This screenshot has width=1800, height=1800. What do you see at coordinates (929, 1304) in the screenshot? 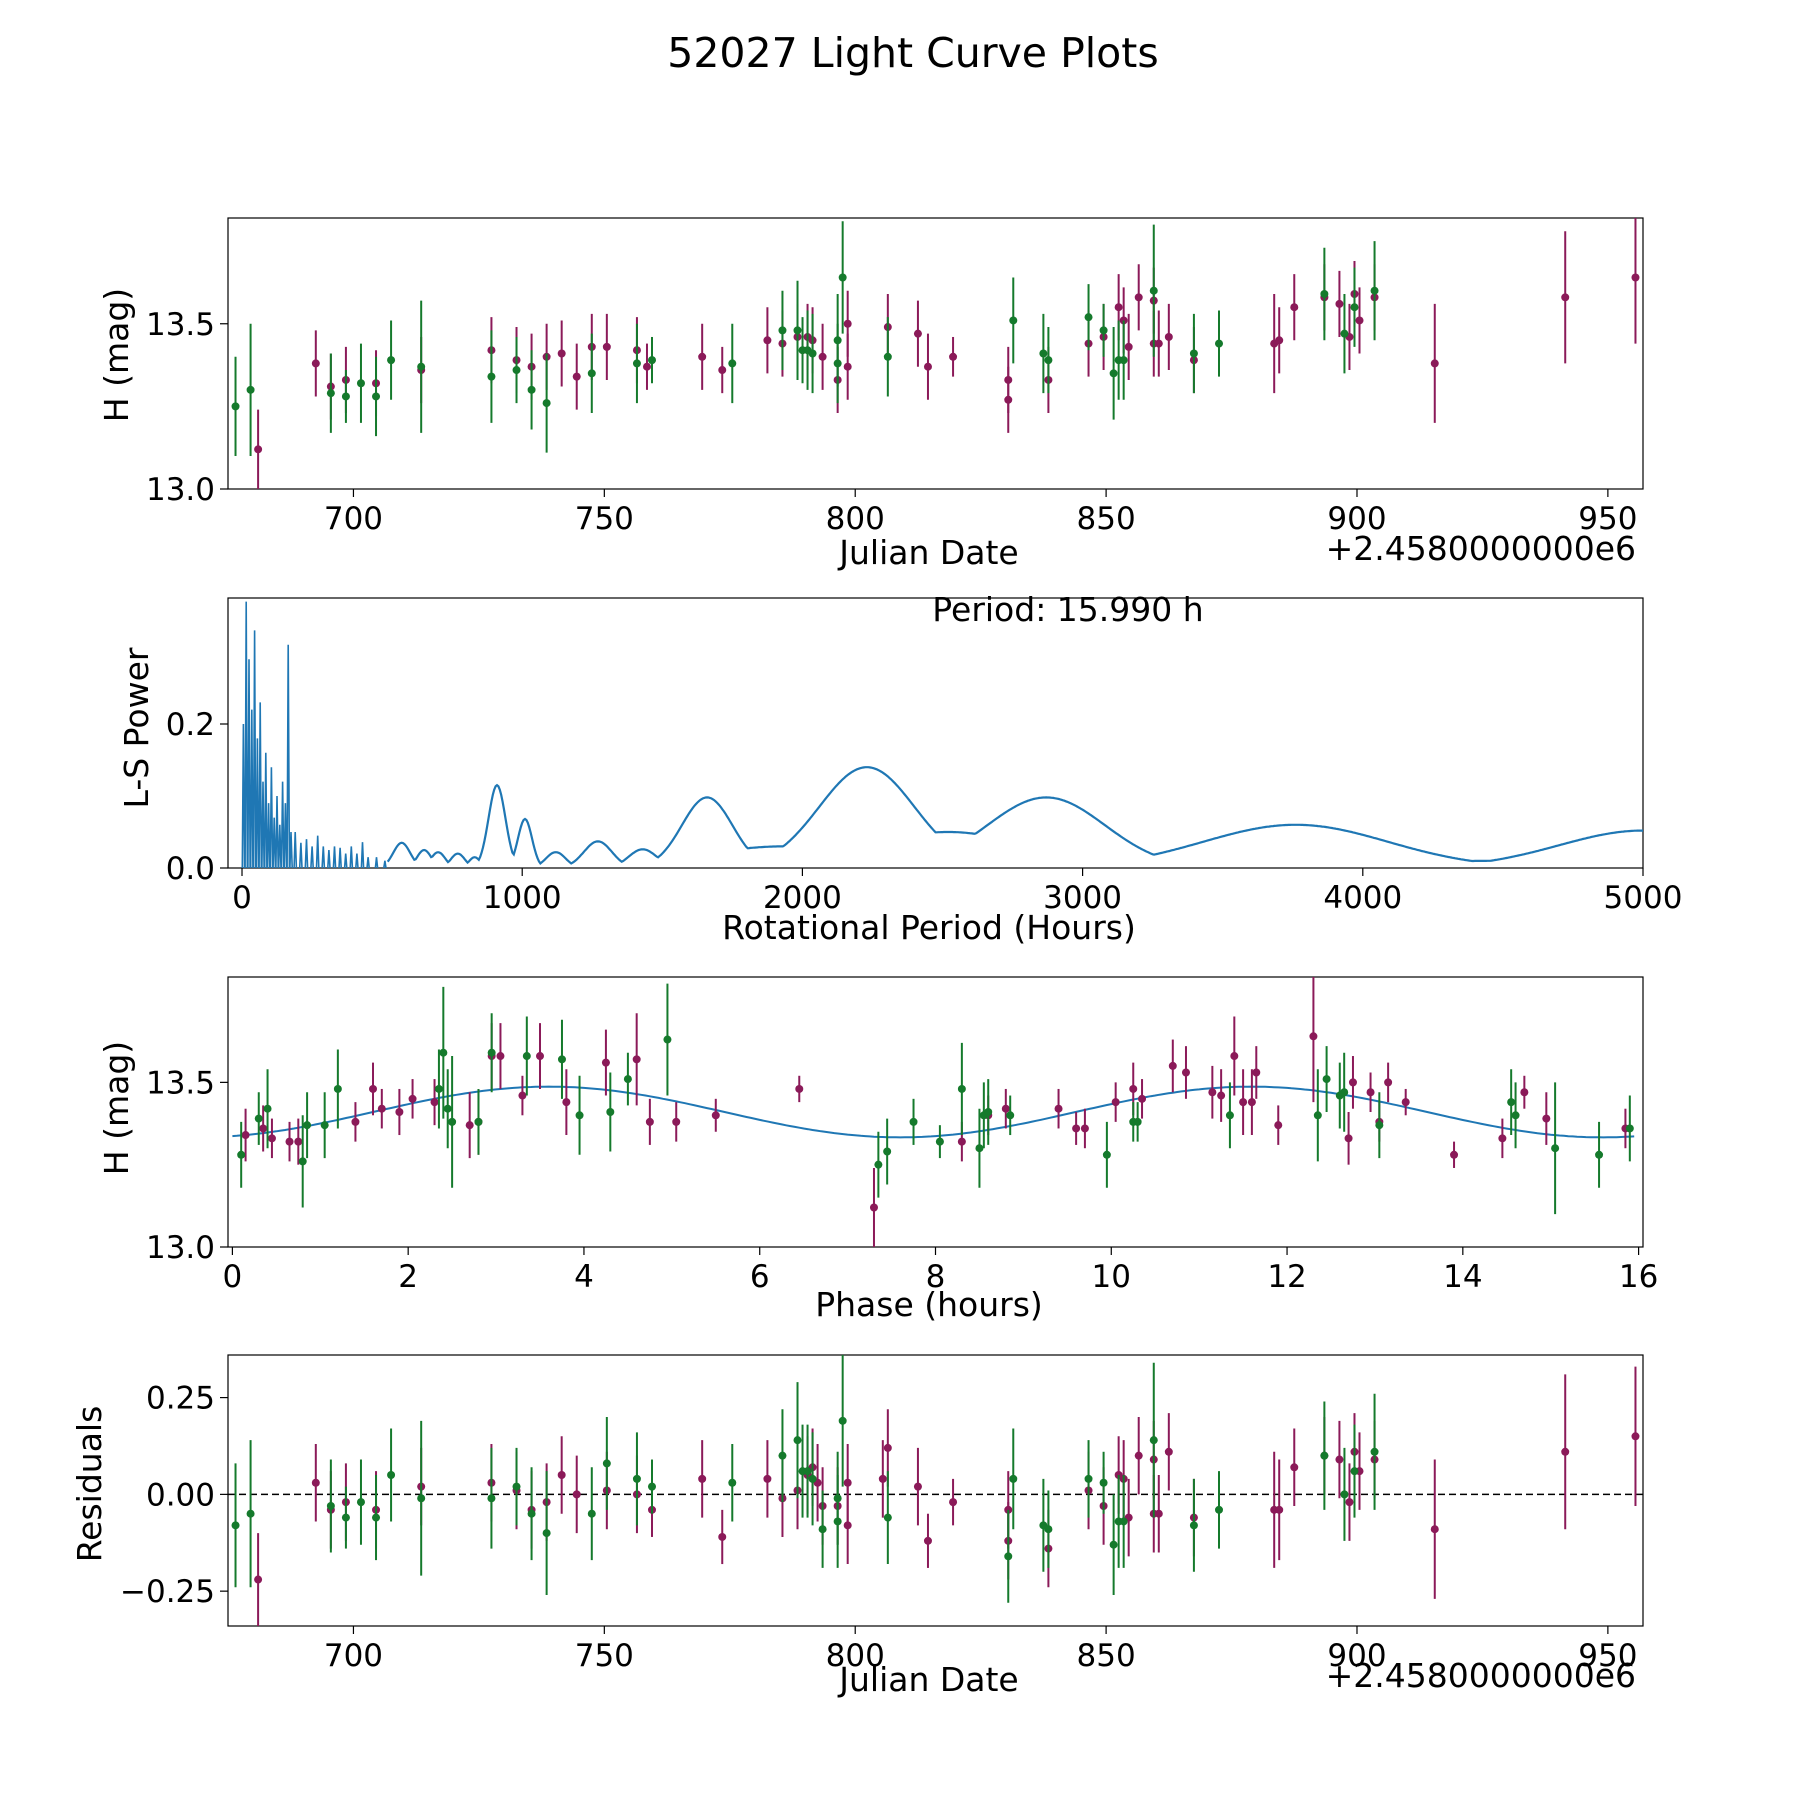
I see `phased-xlabel: Phase (hours)` at bounding box center [929, 1304].